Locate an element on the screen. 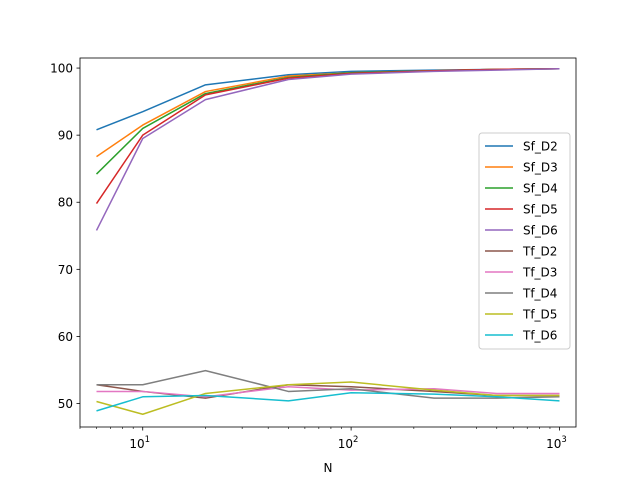  y-tick-label: 100 is located at coordinates (61, 69).